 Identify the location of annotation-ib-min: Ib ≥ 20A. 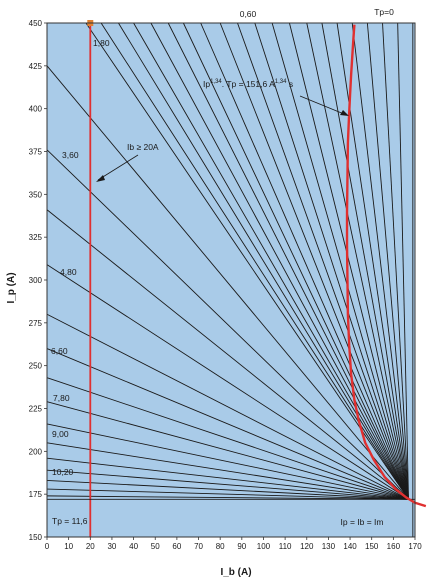
(143, 147).